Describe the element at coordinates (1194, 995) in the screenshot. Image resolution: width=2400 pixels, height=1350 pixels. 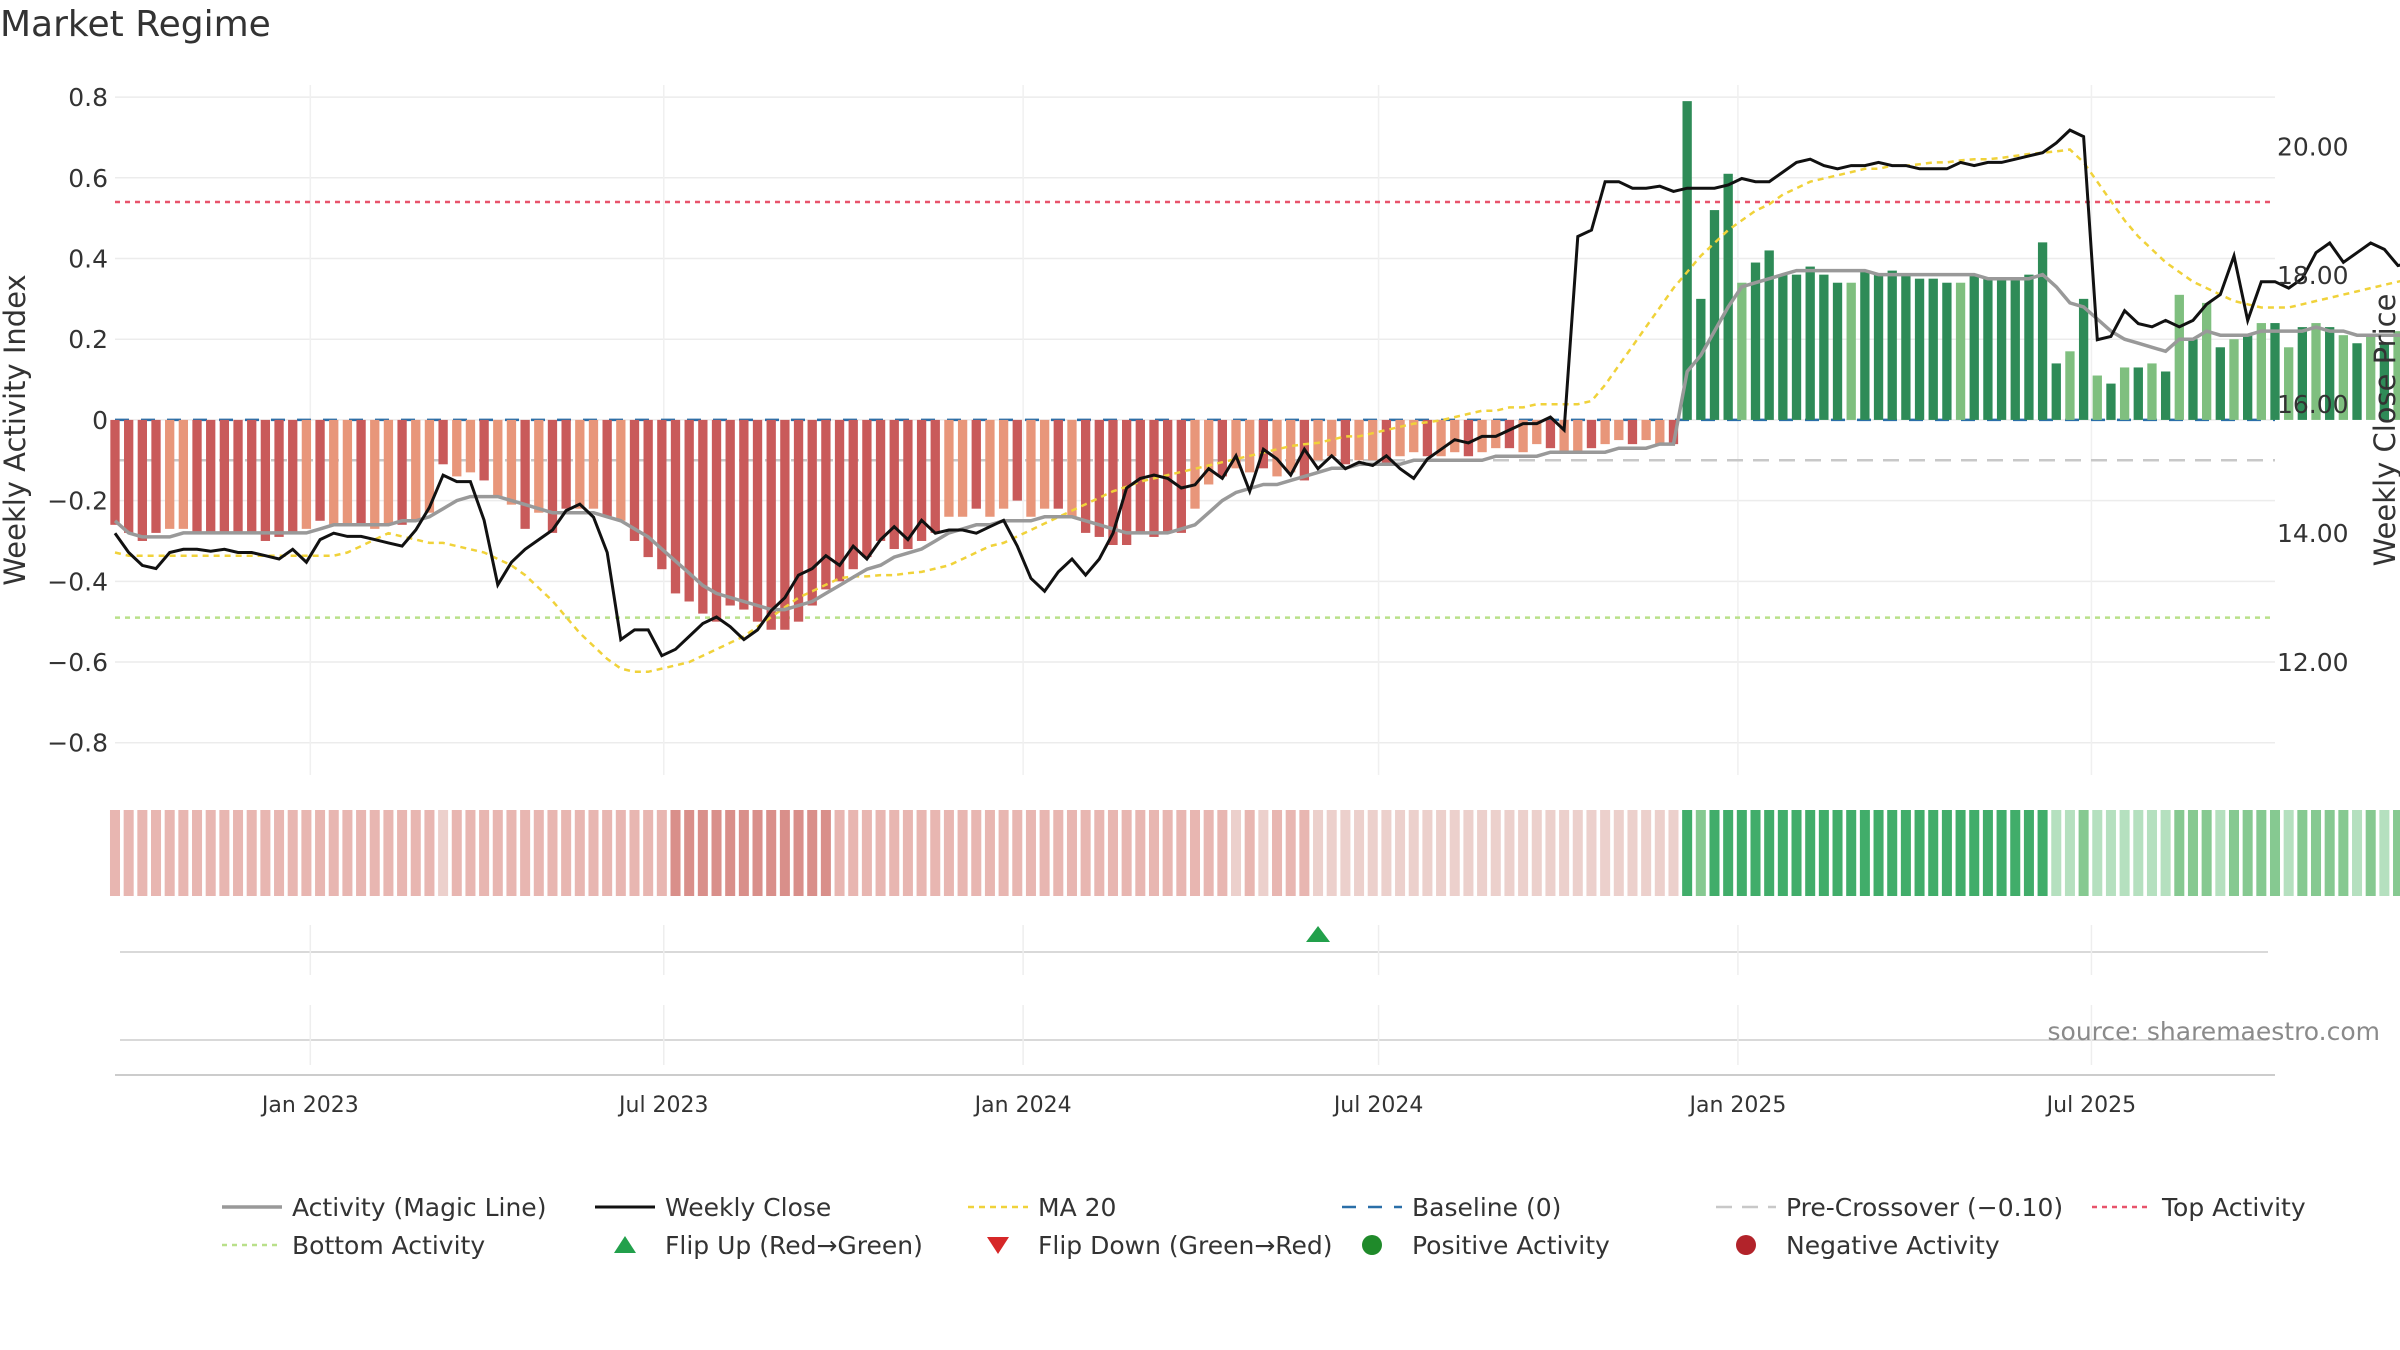
I see `flip-events-panel` at that location.